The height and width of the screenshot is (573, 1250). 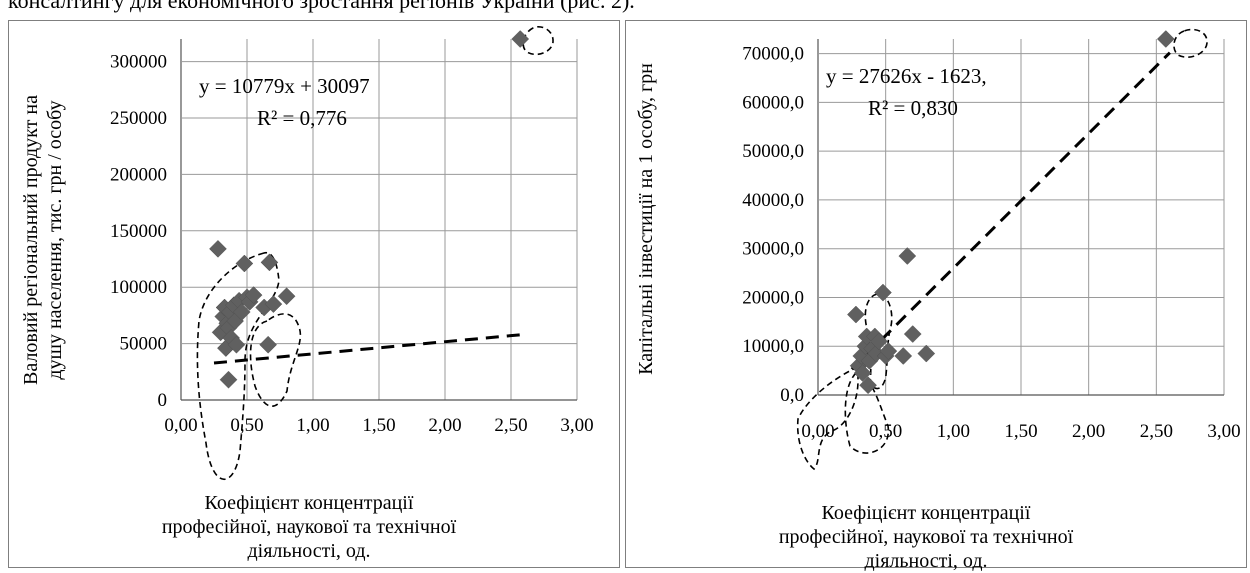 What do you see at coordinates (163, 400) in the screenshot?
I see `y-tick-label: 0` at bounding box center [163, 400].